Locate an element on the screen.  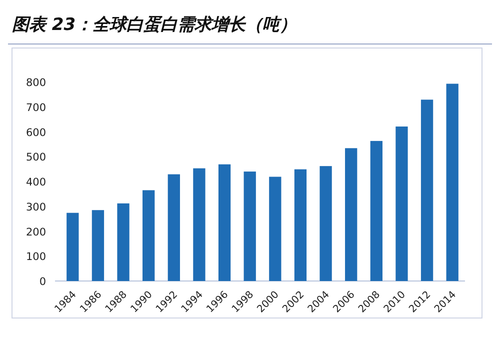
y-tick-label: 800 is located at coordinates (36, 83).